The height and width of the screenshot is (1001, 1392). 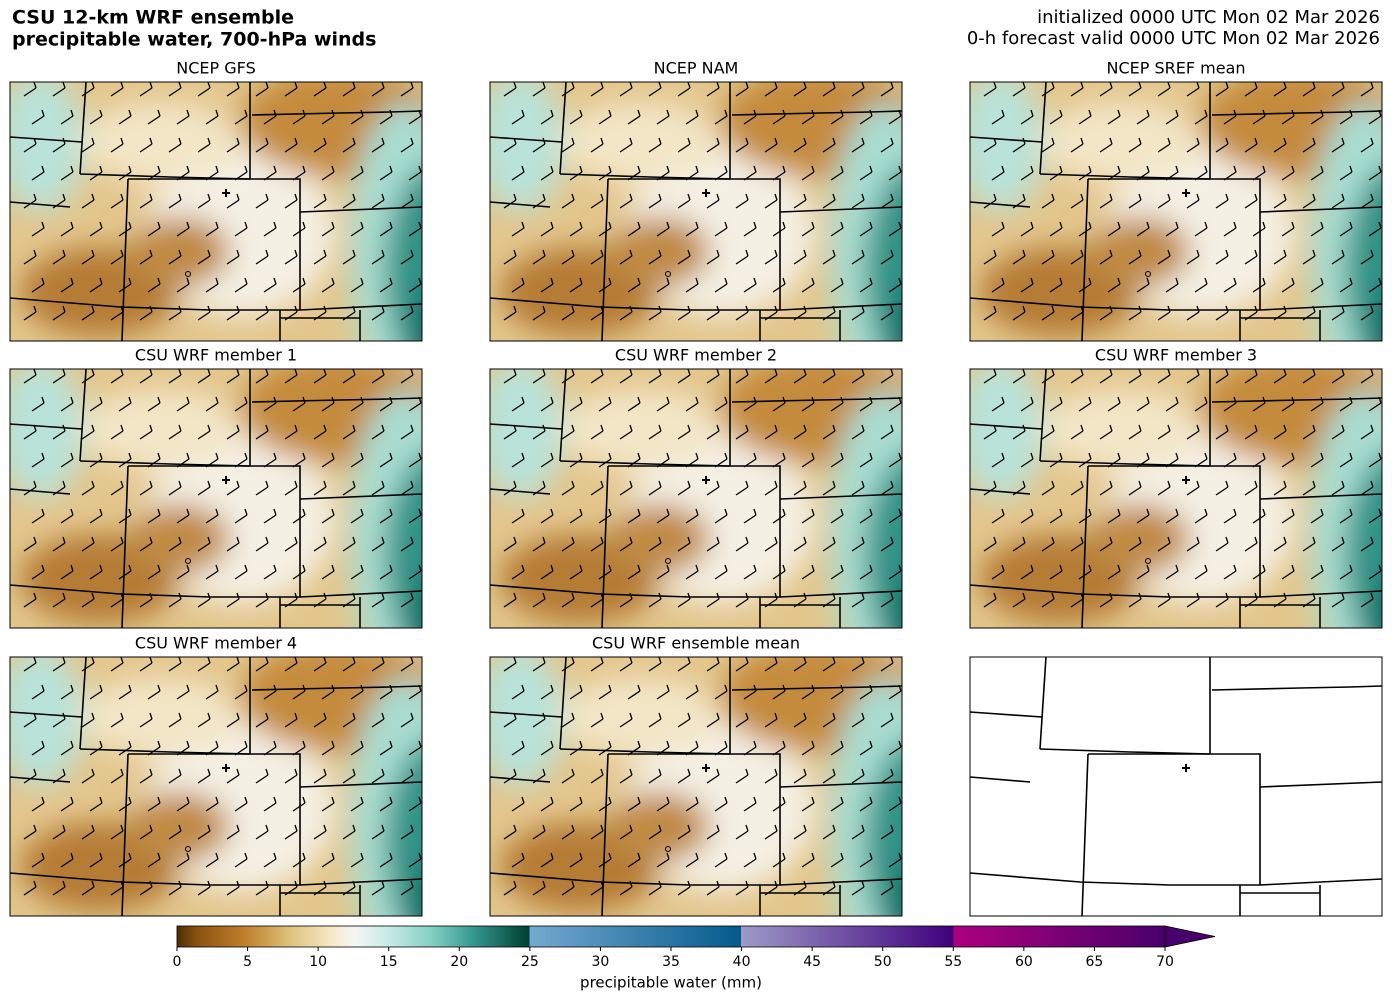 What do you see at coordinates (188, 849) in the screenshot?
I see `station-marker` at bounding box center [188, 849].